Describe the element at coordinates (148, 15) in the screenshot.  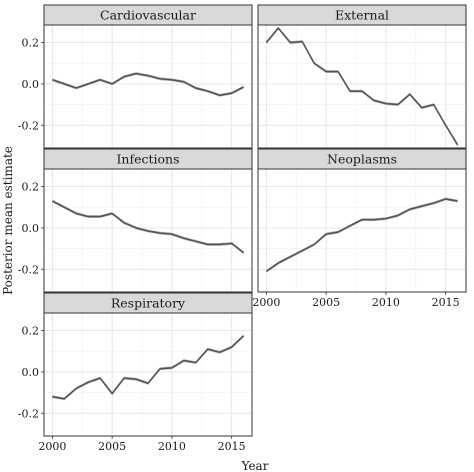
I see `strip-label-cardiovascular: Cardiovascular` at that location.